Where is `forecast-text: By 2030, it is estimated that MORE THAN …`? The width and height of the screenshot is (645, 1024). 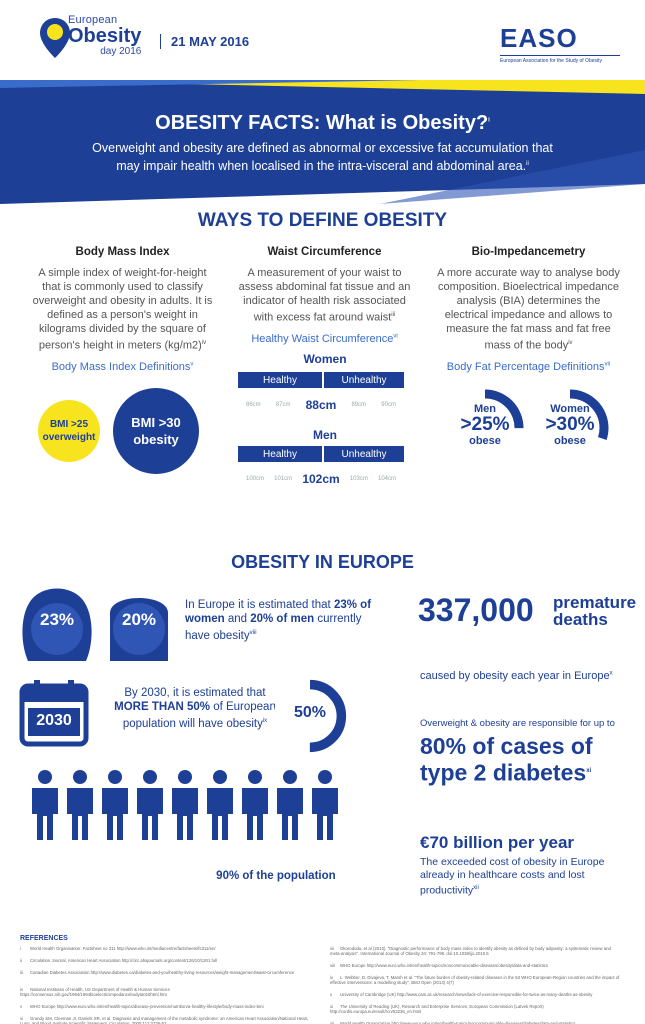 forecast-text: By 2030, it is estimated that MORE THAN … is located at coordinates (195, 708).